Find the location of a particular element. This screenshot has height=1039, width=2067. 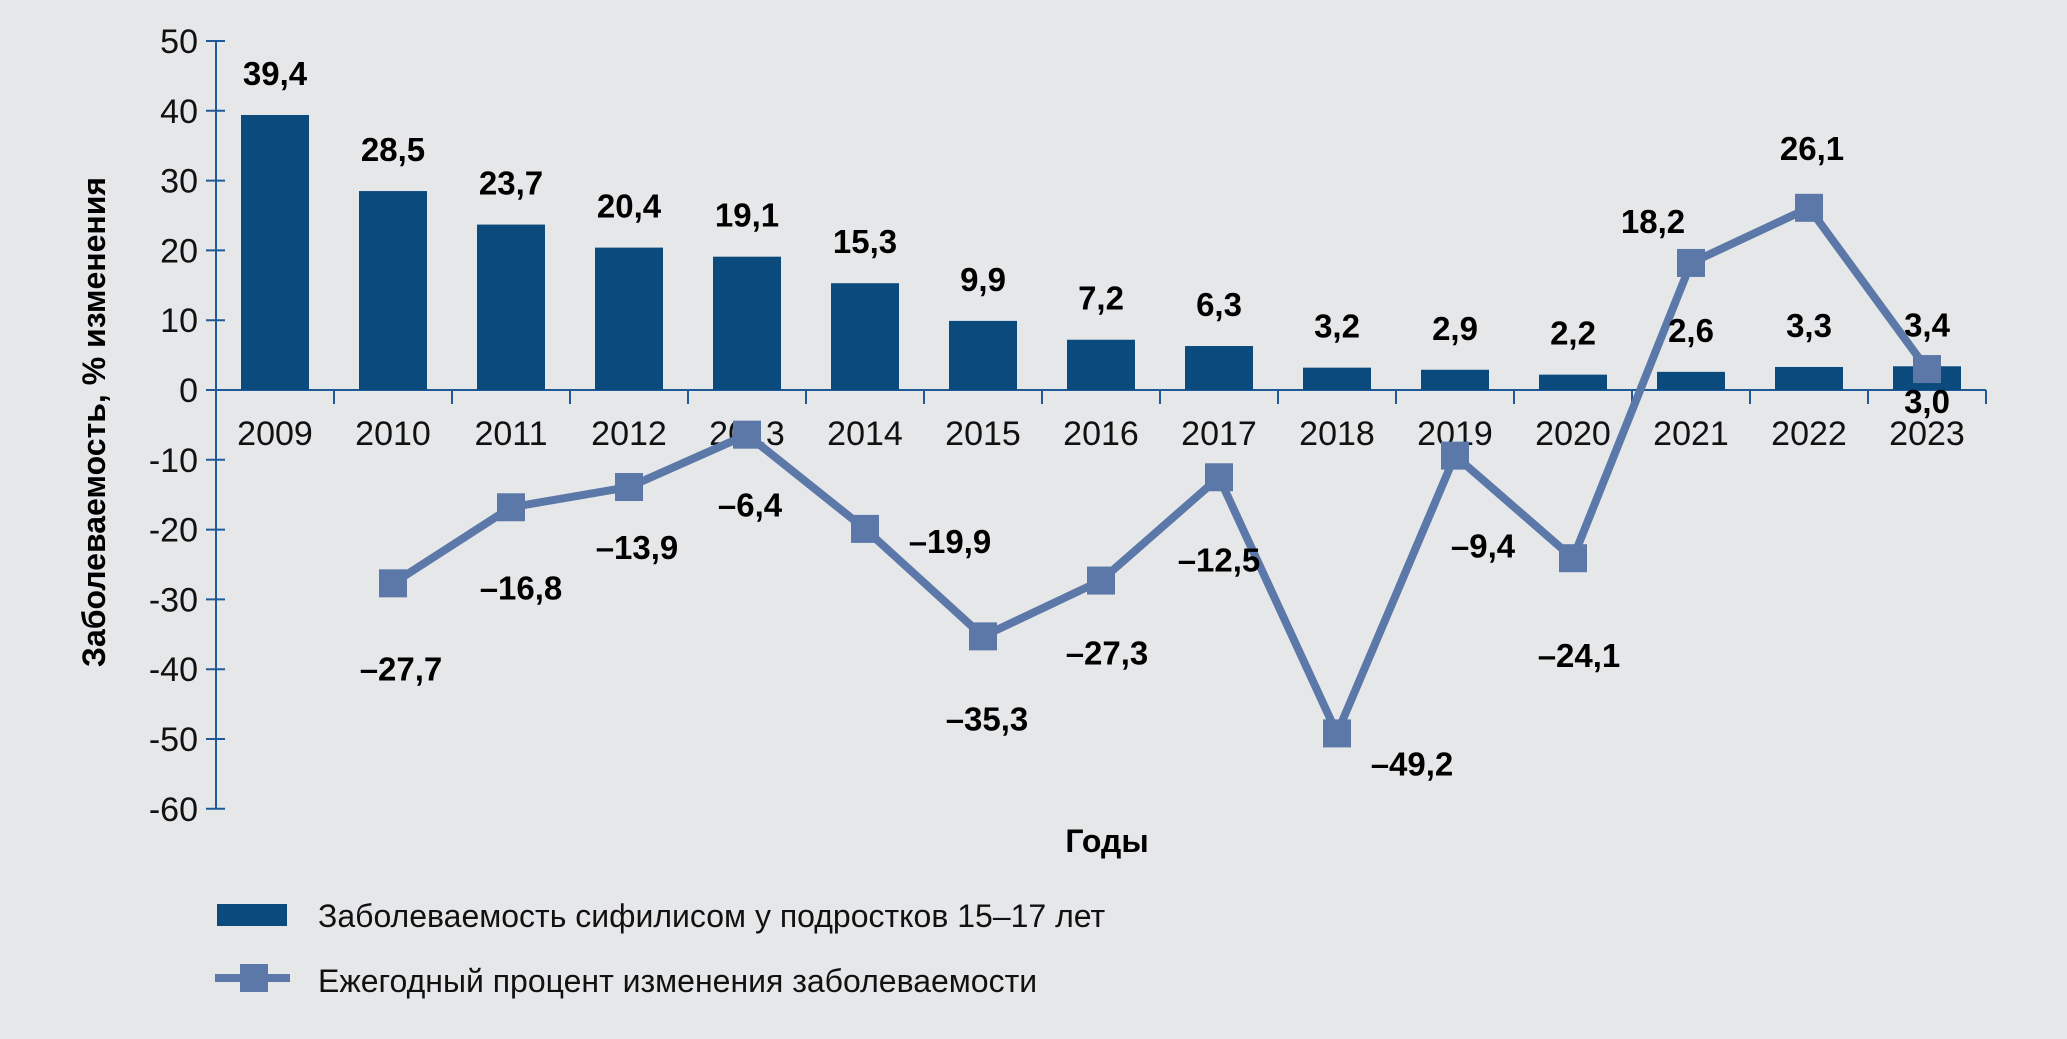

bar-value-label: 3,4 is located at coordinates (1927, 324).